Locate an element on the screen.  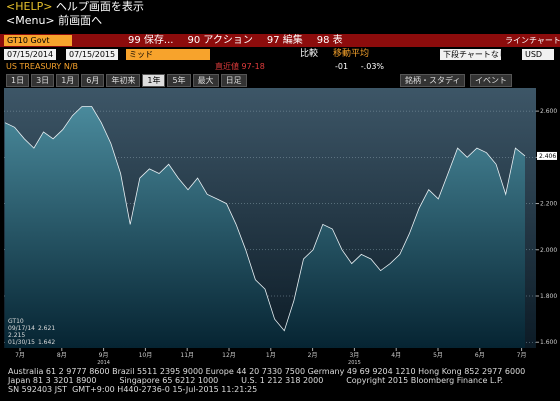
frequency-button: 日足 is located at coordinates (233, 80).